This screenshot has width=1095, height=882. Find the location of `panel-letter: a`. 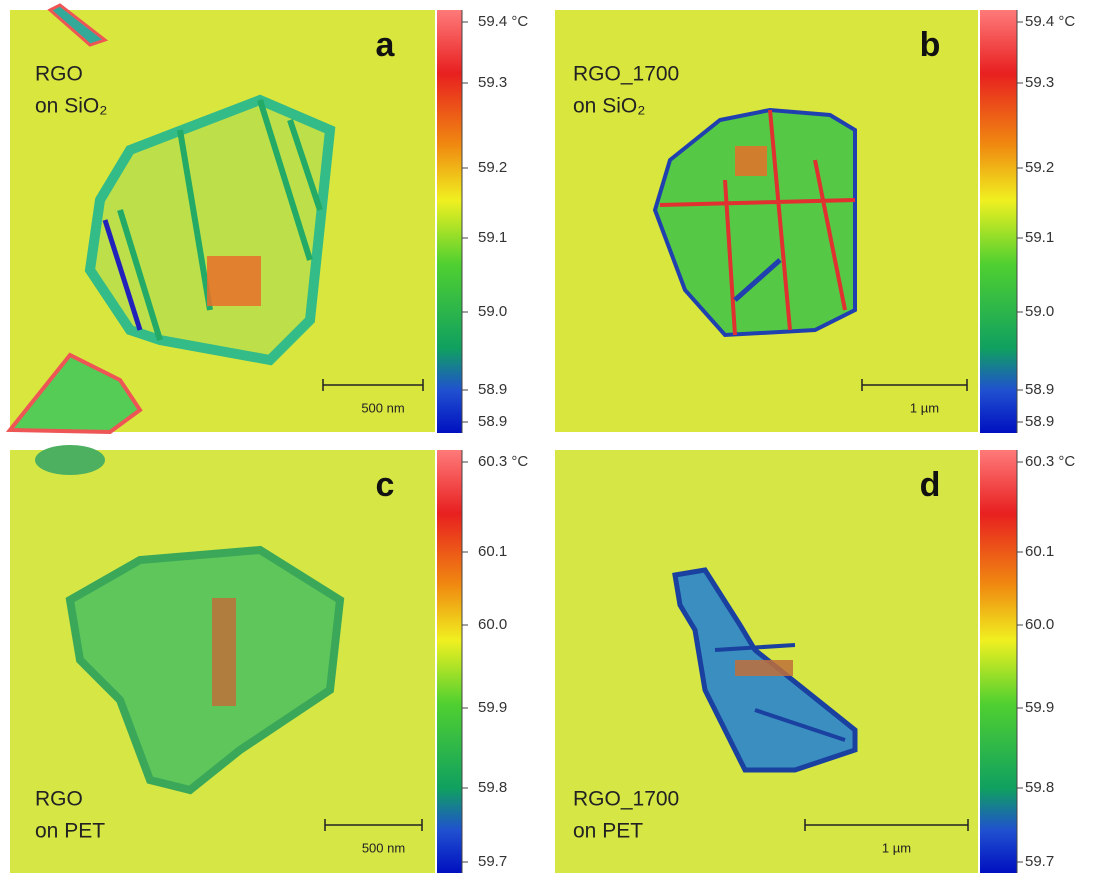

panel-letter: a is located at coordinates (386, 45).